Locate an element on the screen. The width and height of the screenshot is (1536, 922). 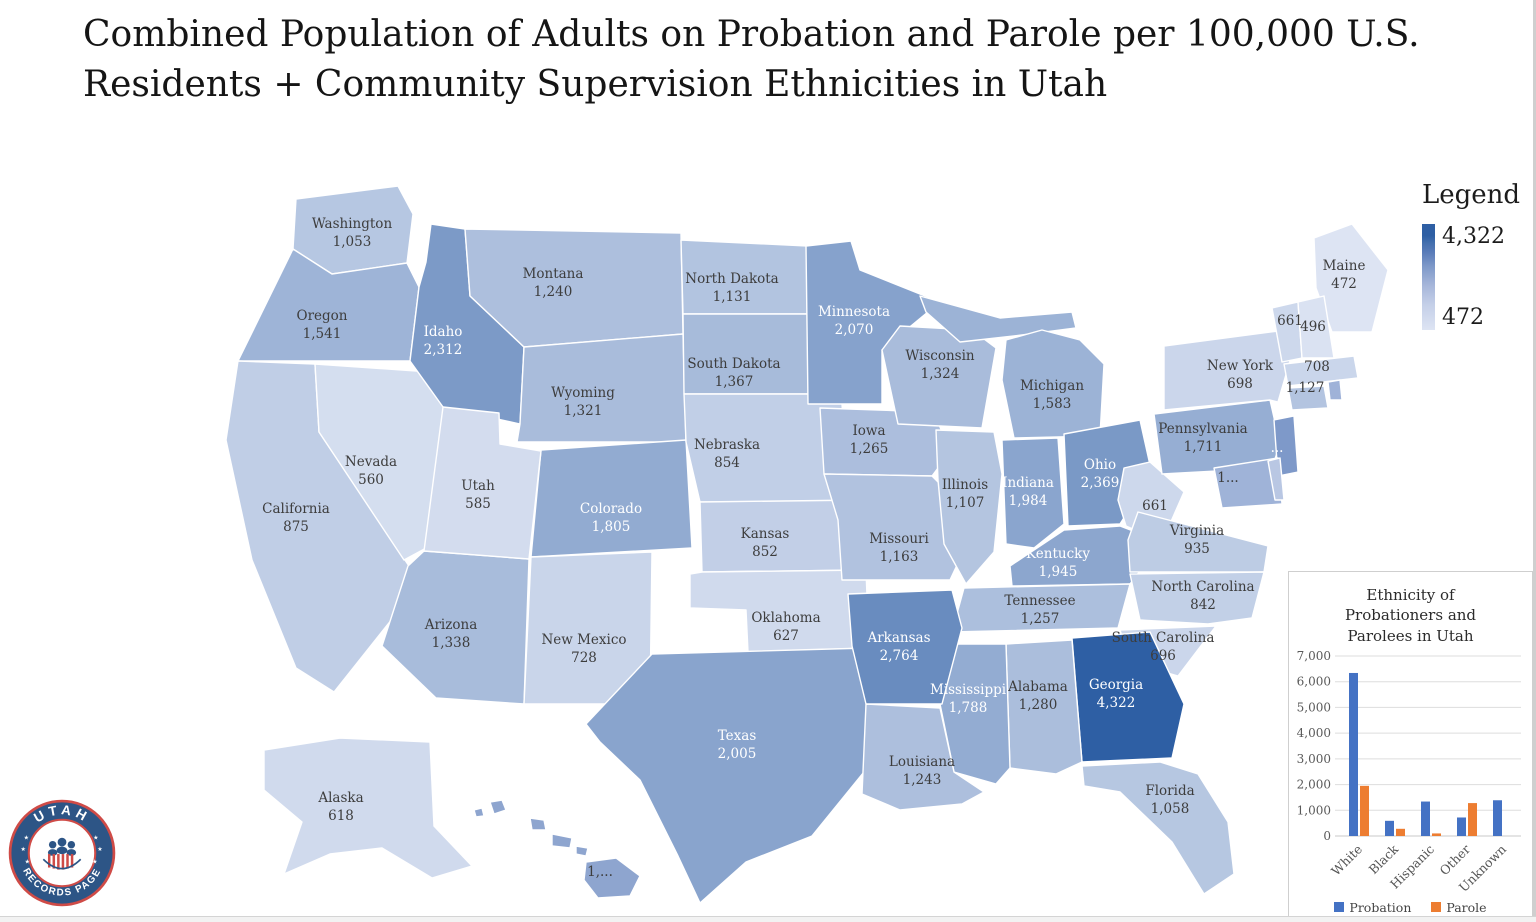
state-label-ut: Utah 585 is located at coordinates (478, 495).